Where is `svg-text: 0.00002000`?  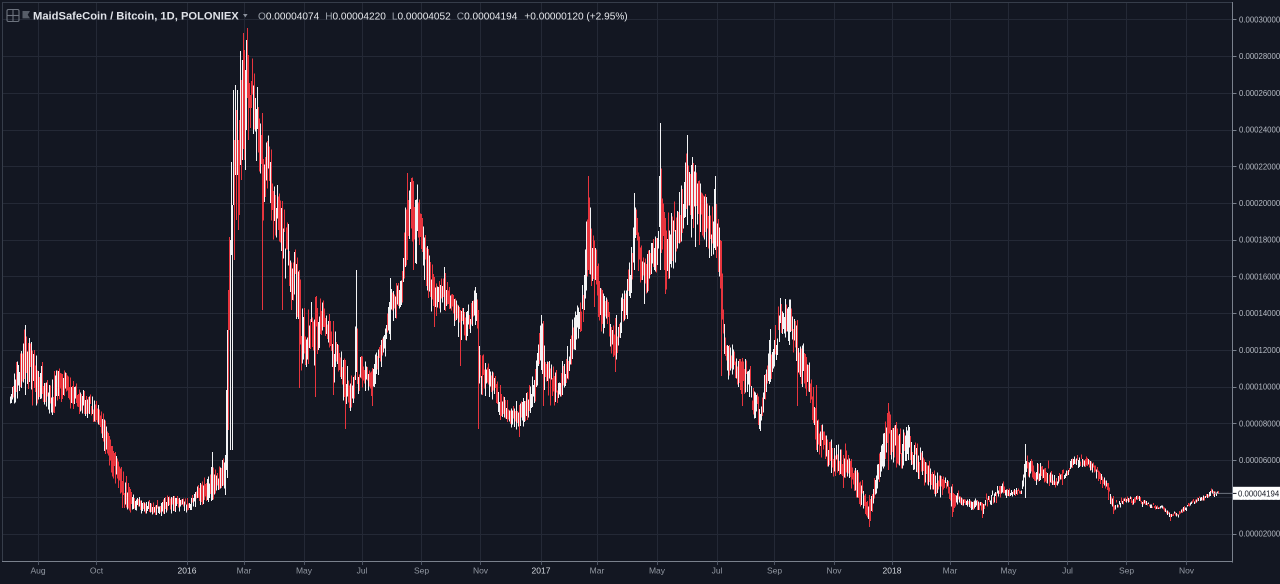
svg-text: 0.00002000 is located at coordinates (1259, 534).